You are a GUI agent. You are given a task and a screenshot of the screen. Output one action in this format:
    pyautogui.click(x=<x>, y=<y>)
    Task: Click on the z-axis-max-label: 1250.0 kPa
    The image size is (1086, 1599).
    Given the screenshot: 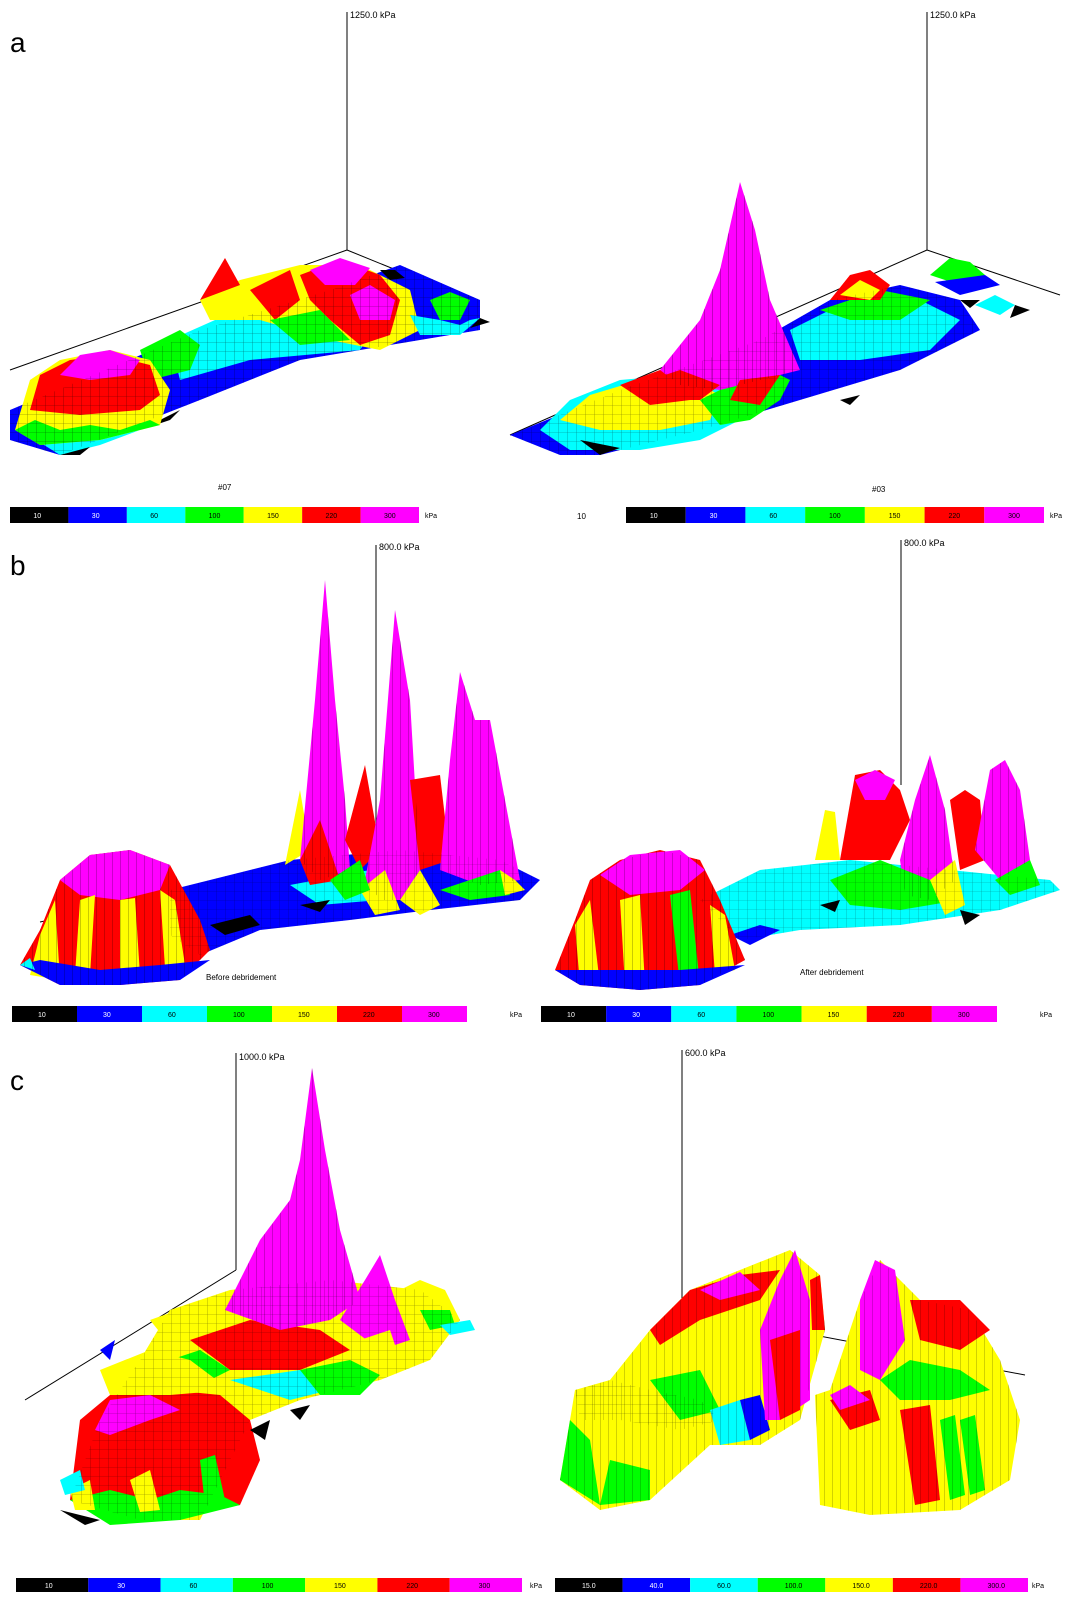 What is the action you would take?
    pyautogui.click(x=953, y=15)
    